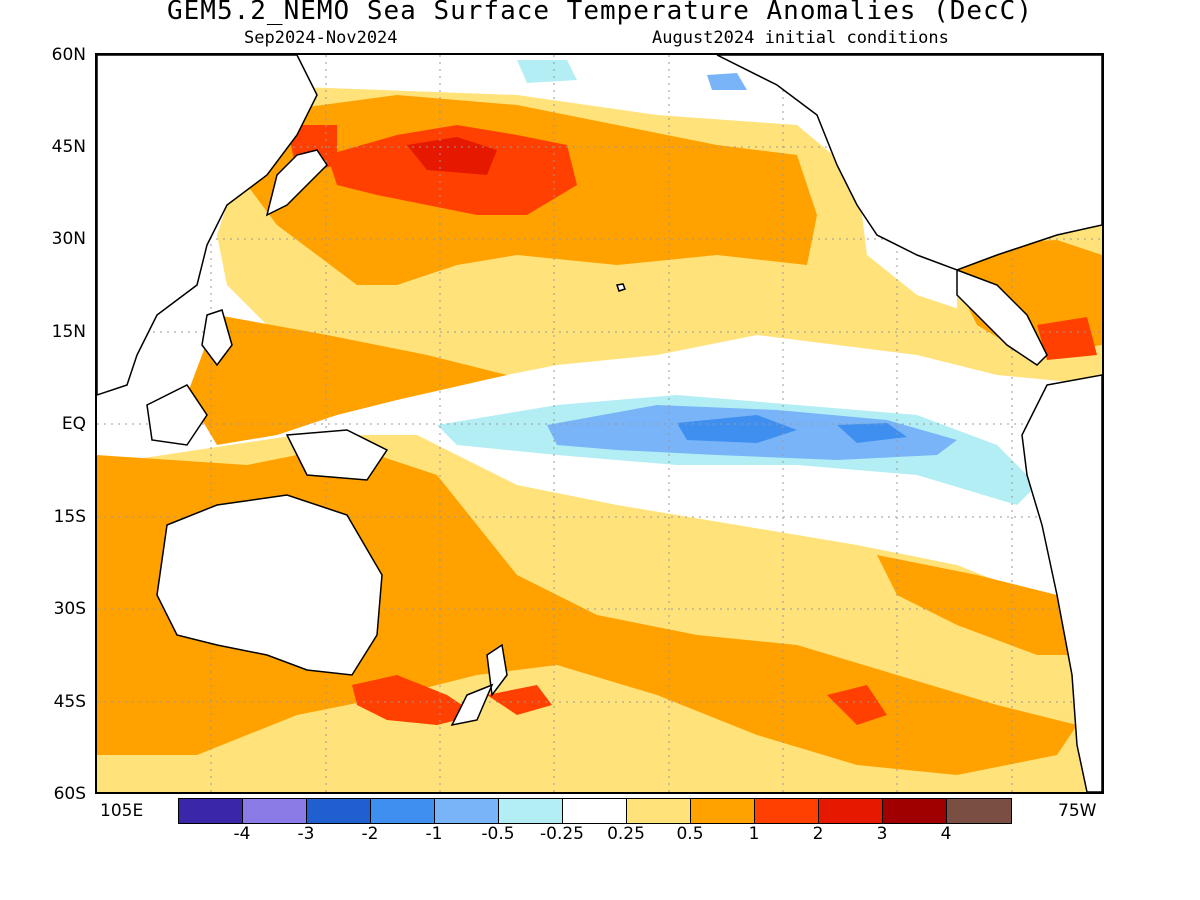 This screenshot has height=900, width=1200. What do you see at coordinates (296, 183) in the screenshot?
I see `japan` at bounding box center [296, 183].